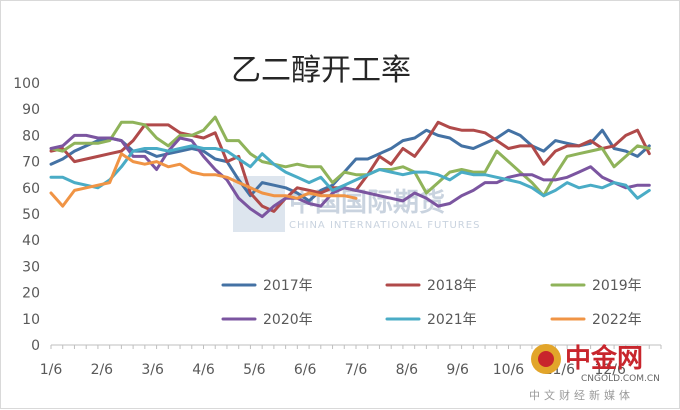 The width and height of the screenshot is (680, 410). I want to click on y-tick-label: 0, so click(35, 346).